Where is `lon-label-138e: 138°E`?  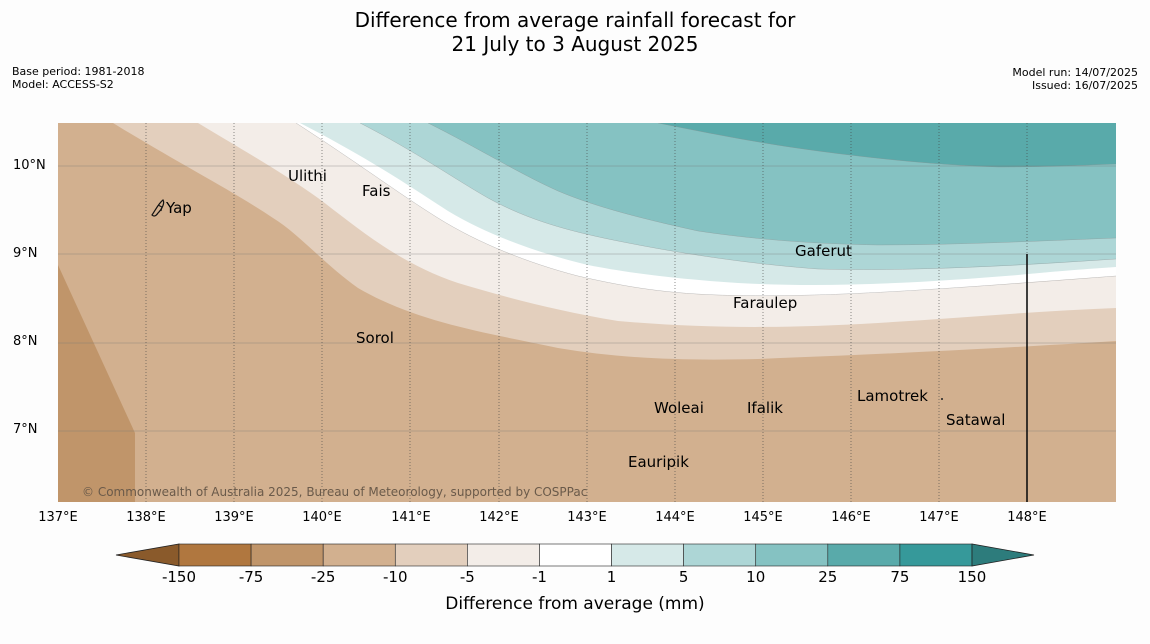 lon-label-138e: 138°E is located at coordinates (146, 517).